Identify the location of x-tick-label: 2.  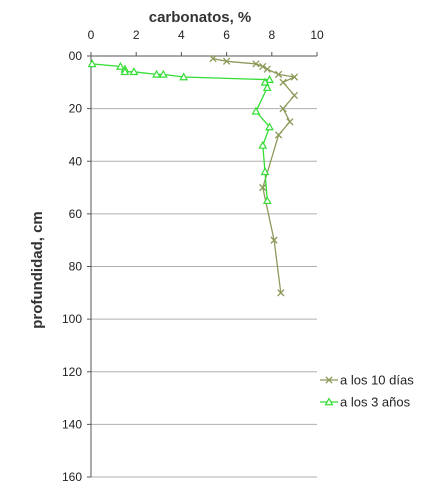
(136, 35).